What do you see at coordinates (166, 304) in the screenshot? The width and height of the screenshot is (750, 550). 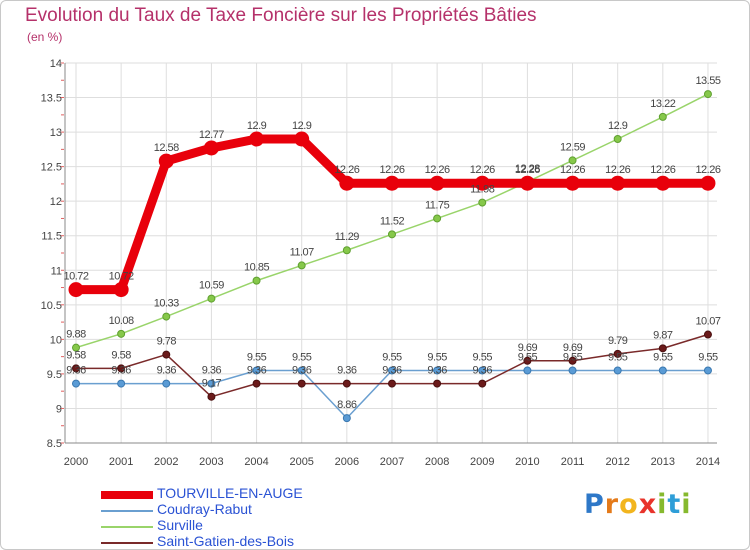 I see `data-label-surville: 10.33` at bounding box center [166, 304].